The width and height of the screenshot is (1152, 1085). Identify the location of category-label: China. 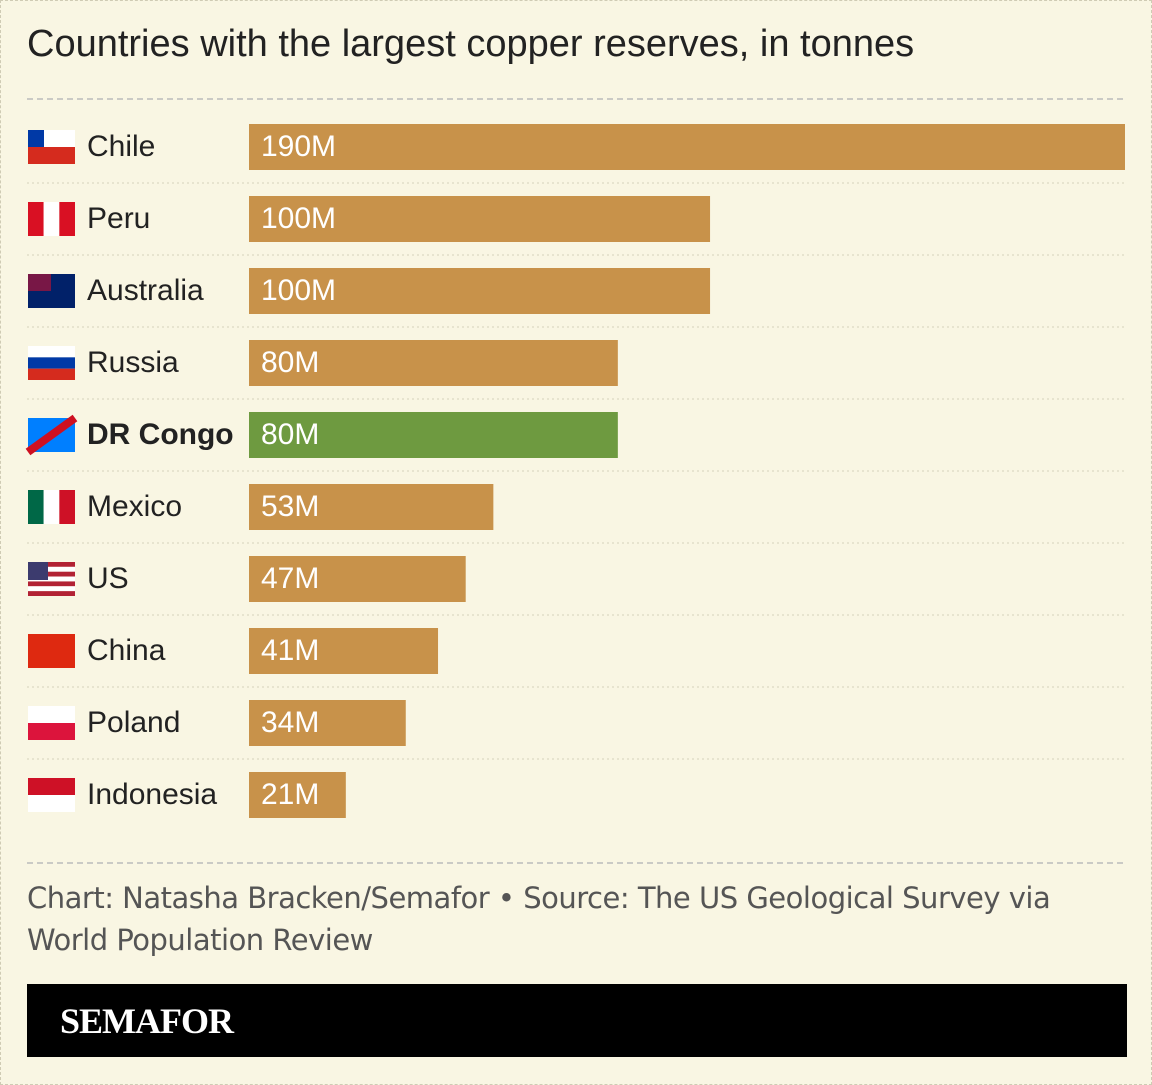
(126, 650).